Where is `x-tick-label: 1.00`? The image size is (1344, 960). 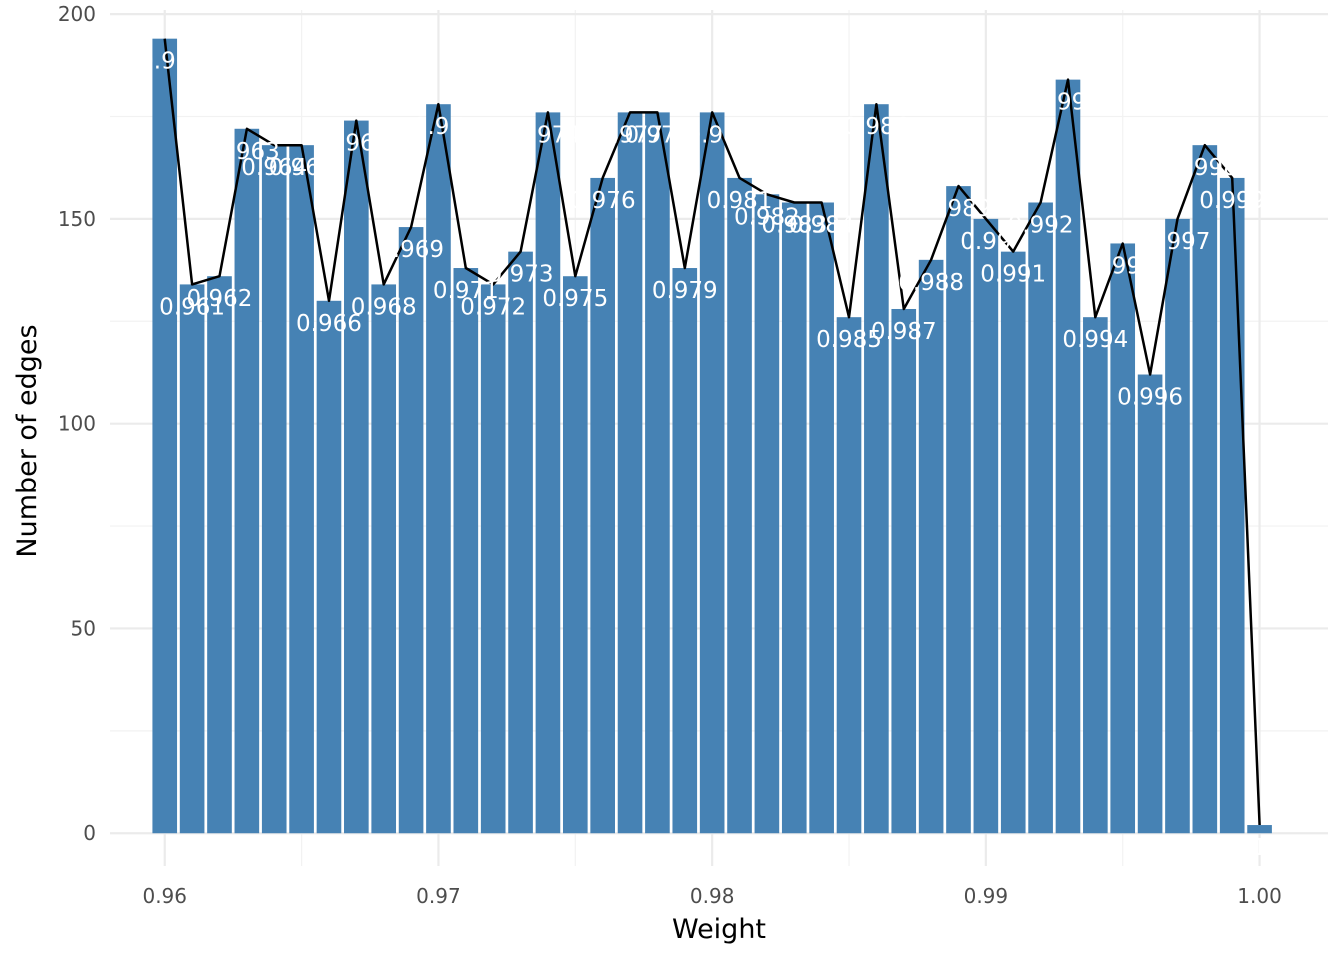
x-tick-label: 1.00 is located at coordinates (1259, 896).